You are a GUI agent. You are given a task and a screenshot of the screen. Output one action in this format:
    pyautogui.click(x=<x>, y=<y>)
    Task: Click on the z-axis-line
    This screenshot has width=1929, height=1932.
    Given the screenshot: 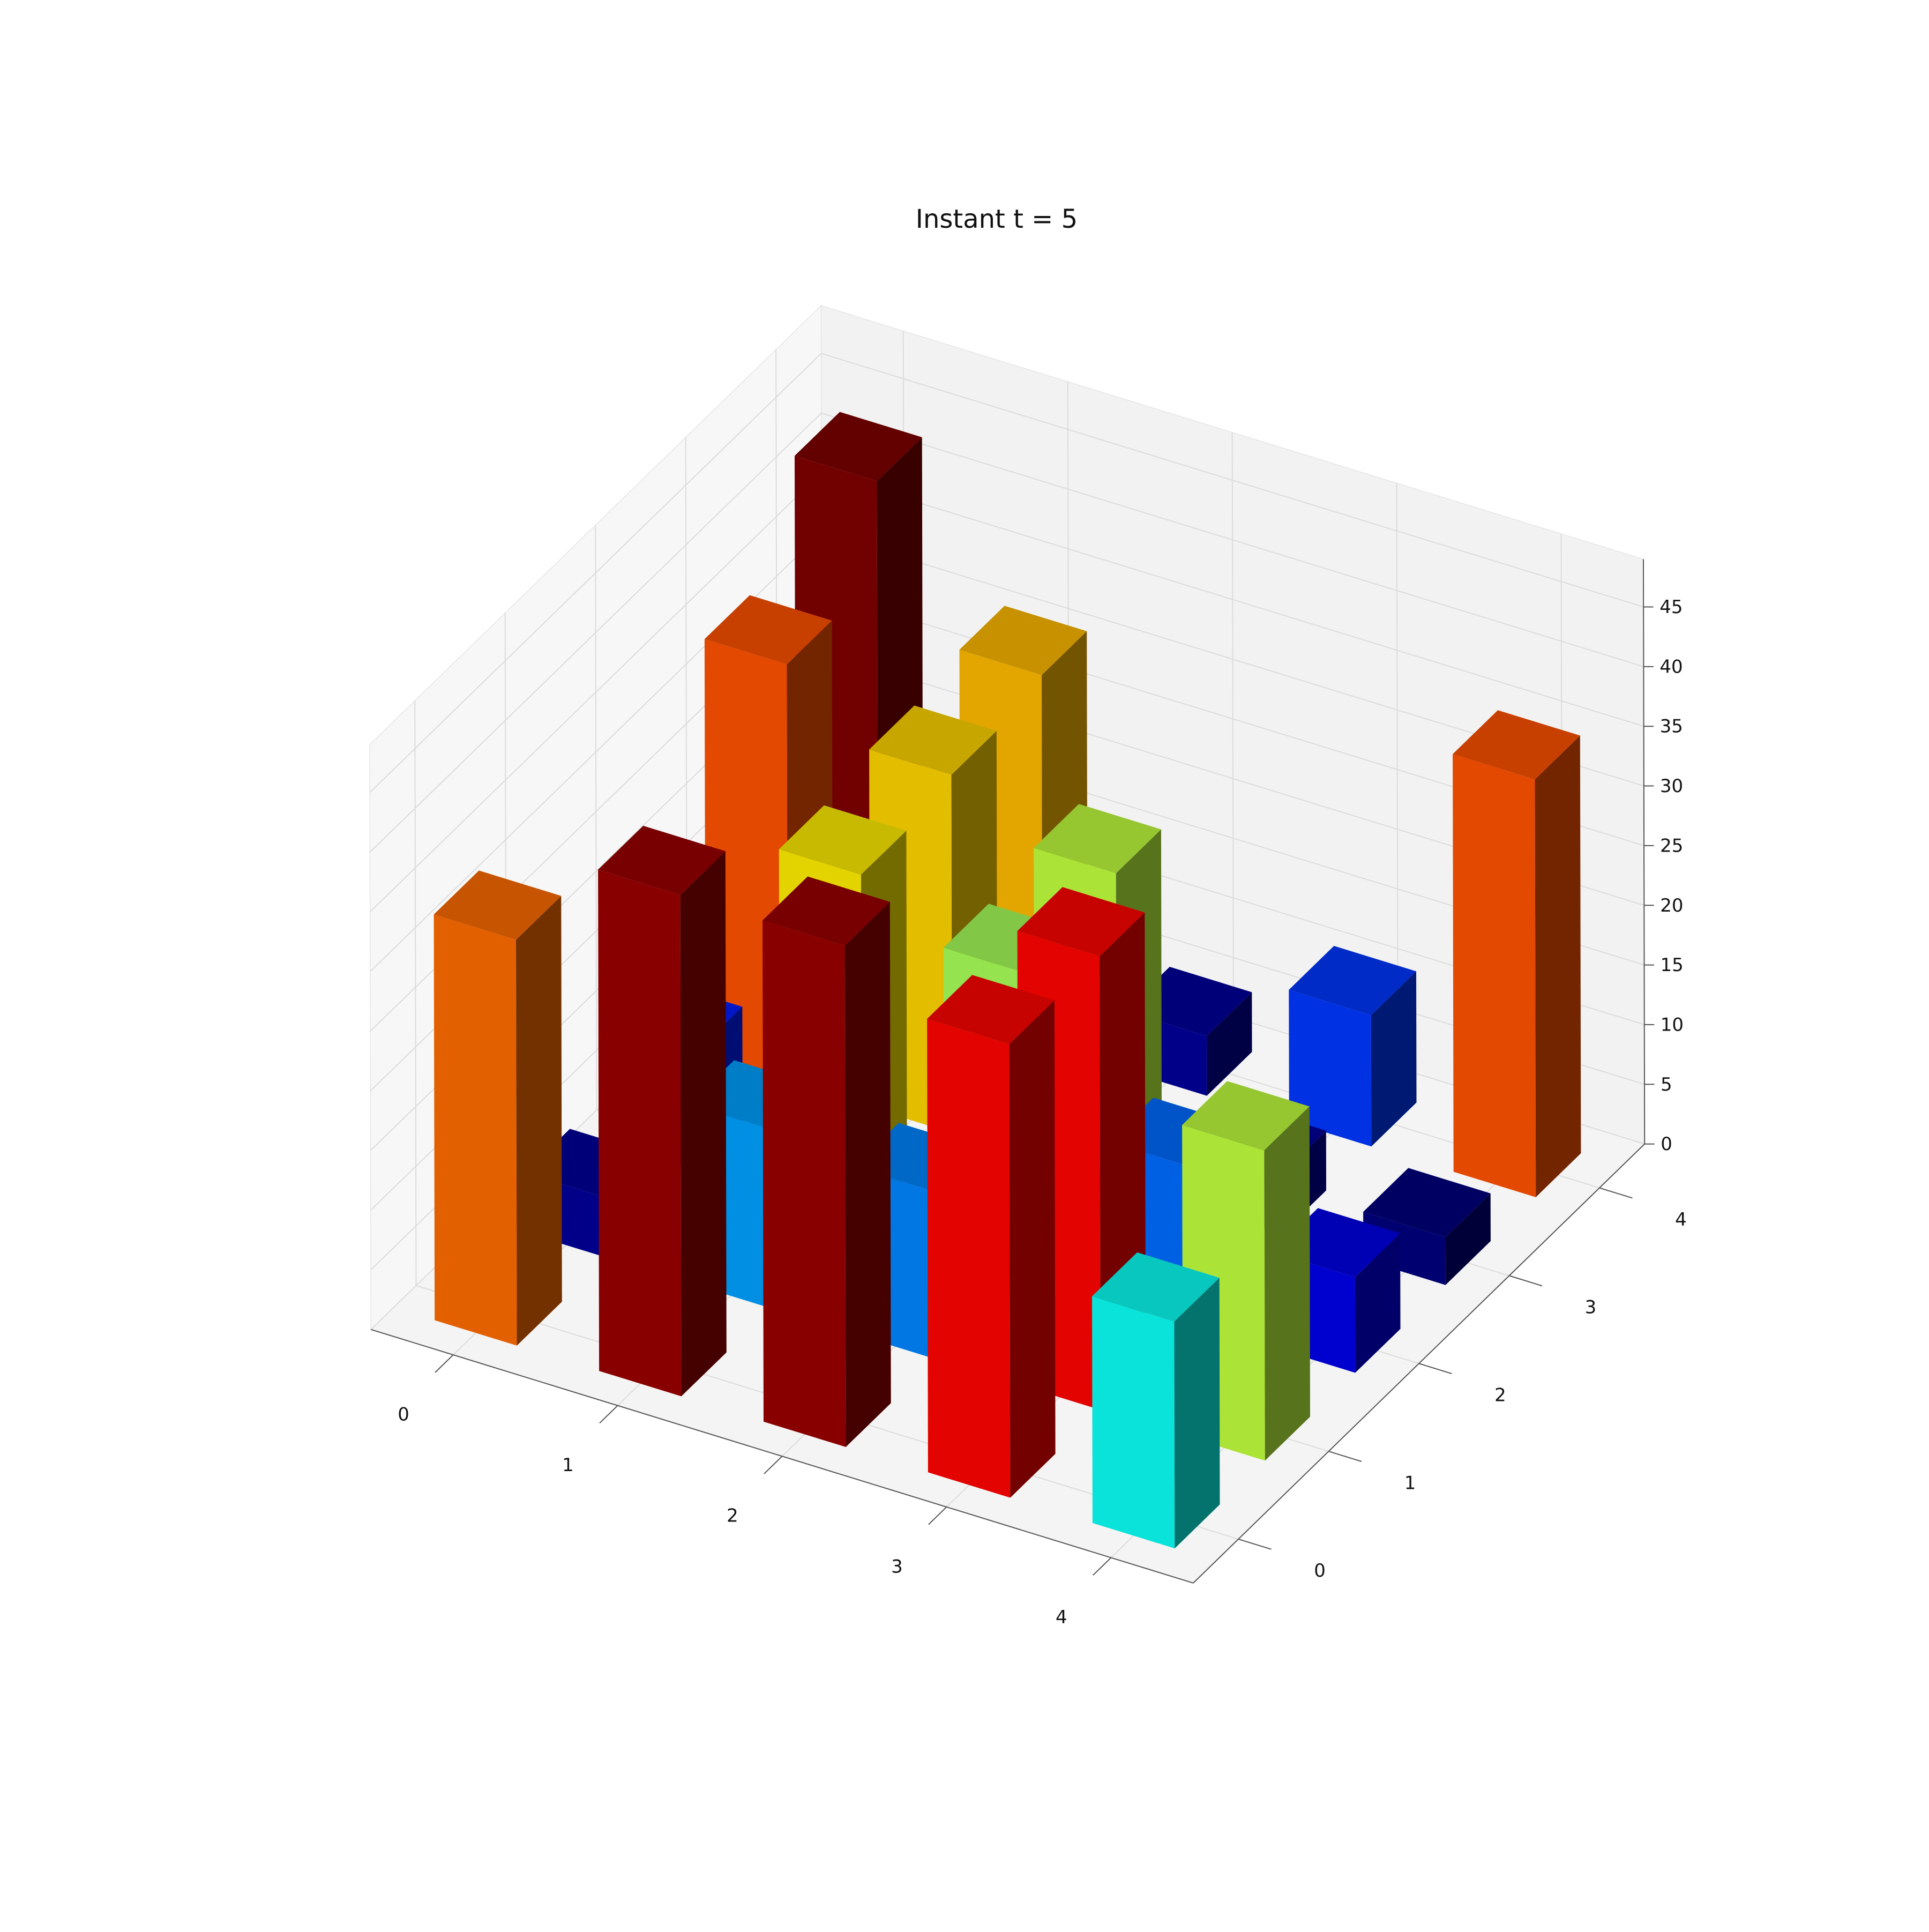 What is the action you would take?
    pyautogui.click(x=1644, y=851)
    